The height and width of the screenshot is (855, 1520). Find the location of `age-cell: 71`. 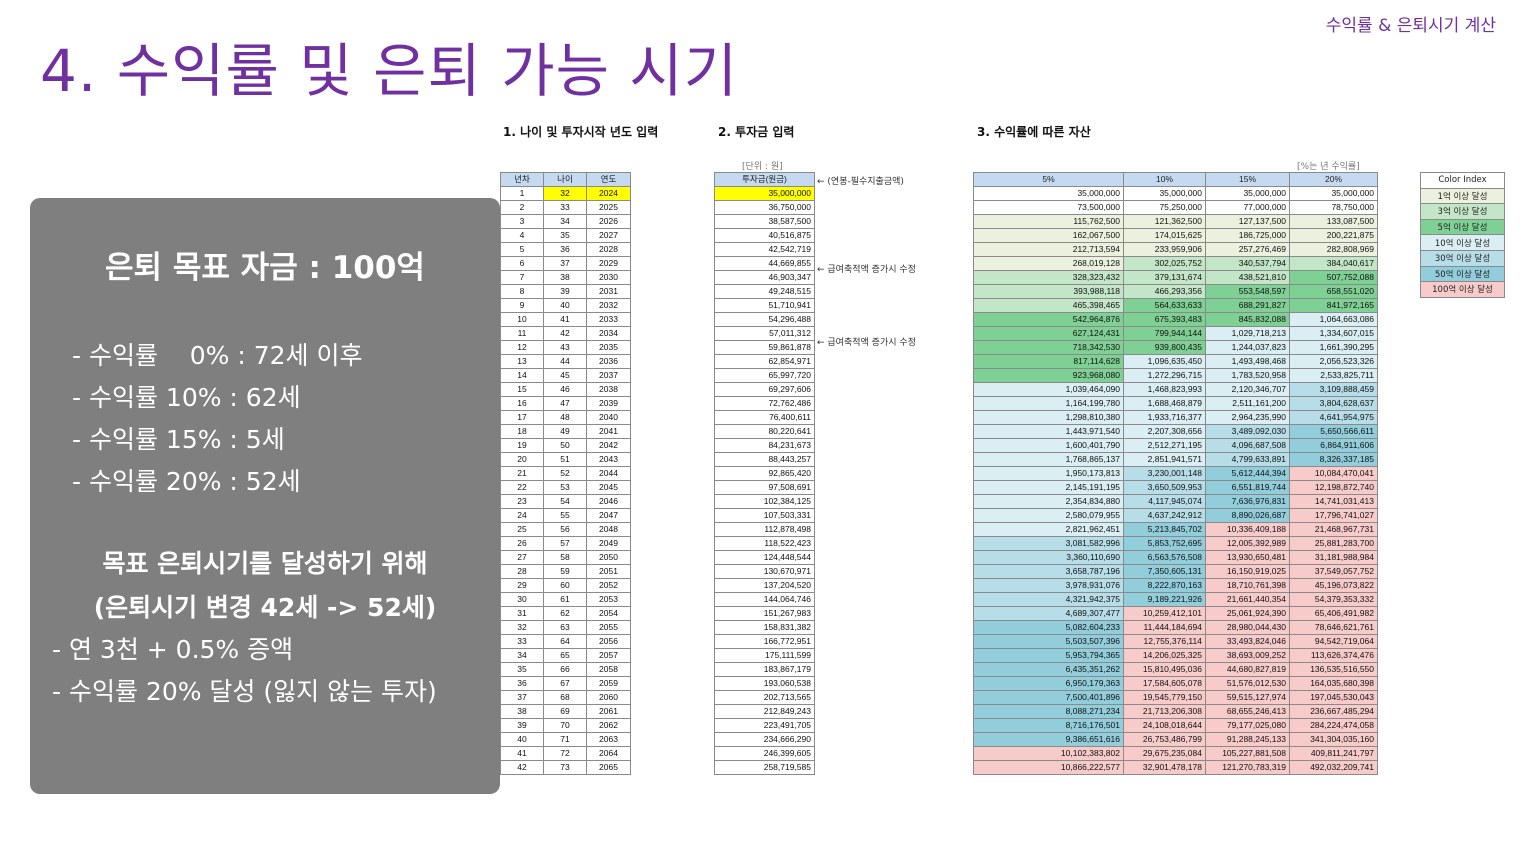

age-cell: 71 is located at coordinates (565, 739).